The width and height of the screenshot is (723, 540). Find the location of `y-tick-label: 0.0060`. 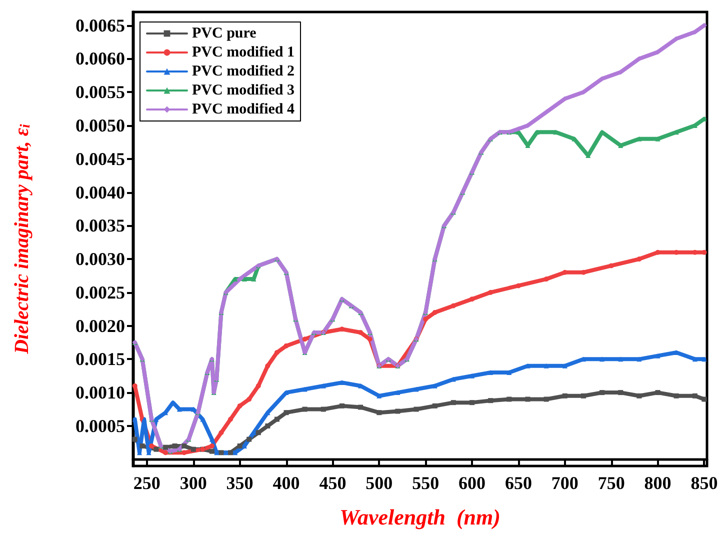

y-tick-label: 0.0060 is located at coordinates (100, 58).